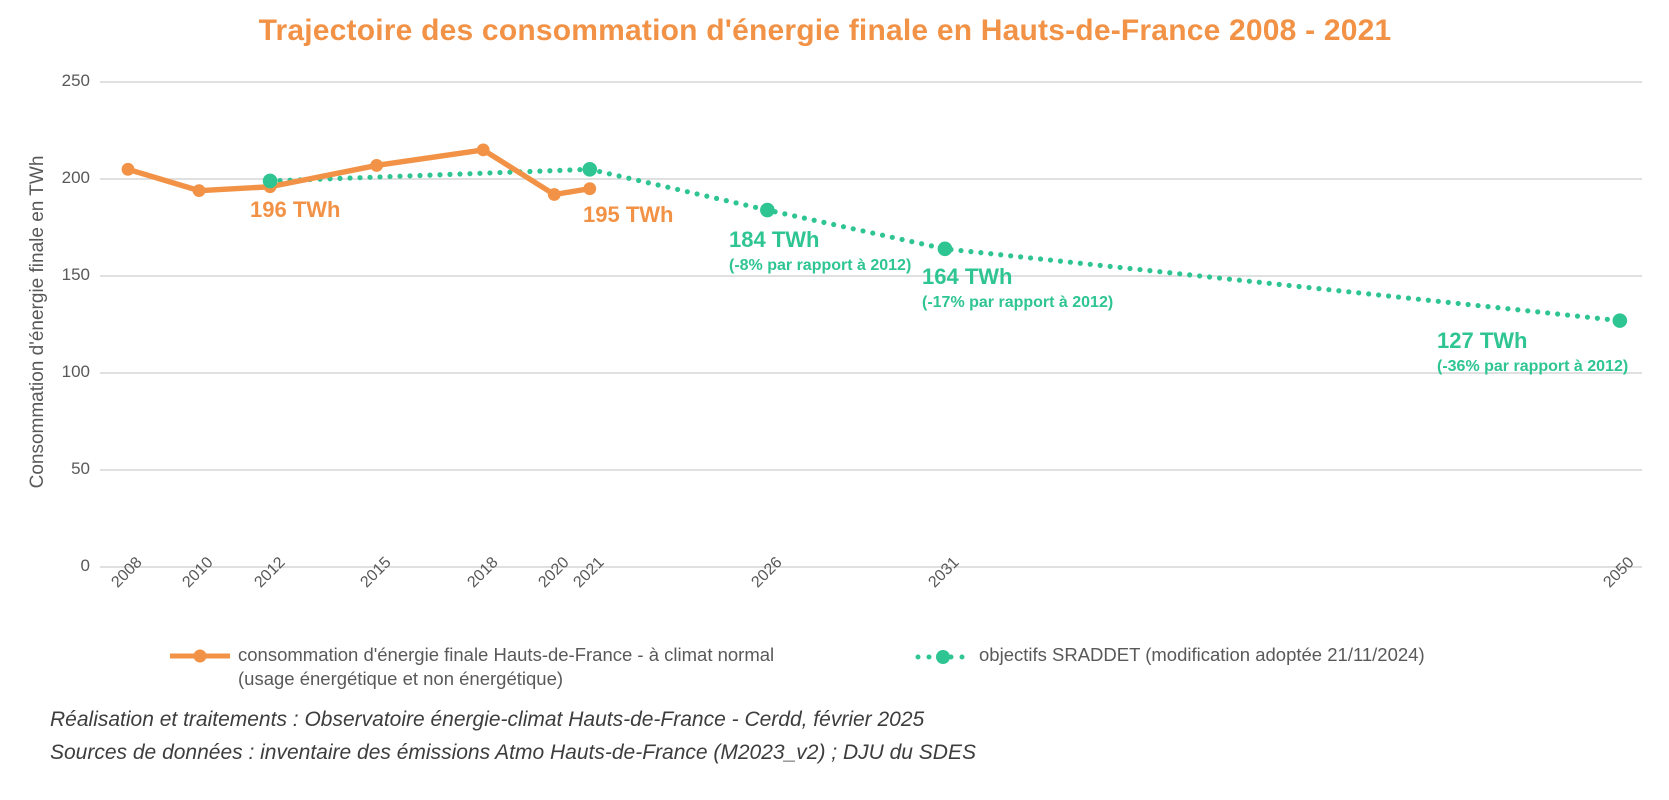 The width and height of the screenshot is (1669, 800). I want to click on consumption-point-2010, so click(199, 191).